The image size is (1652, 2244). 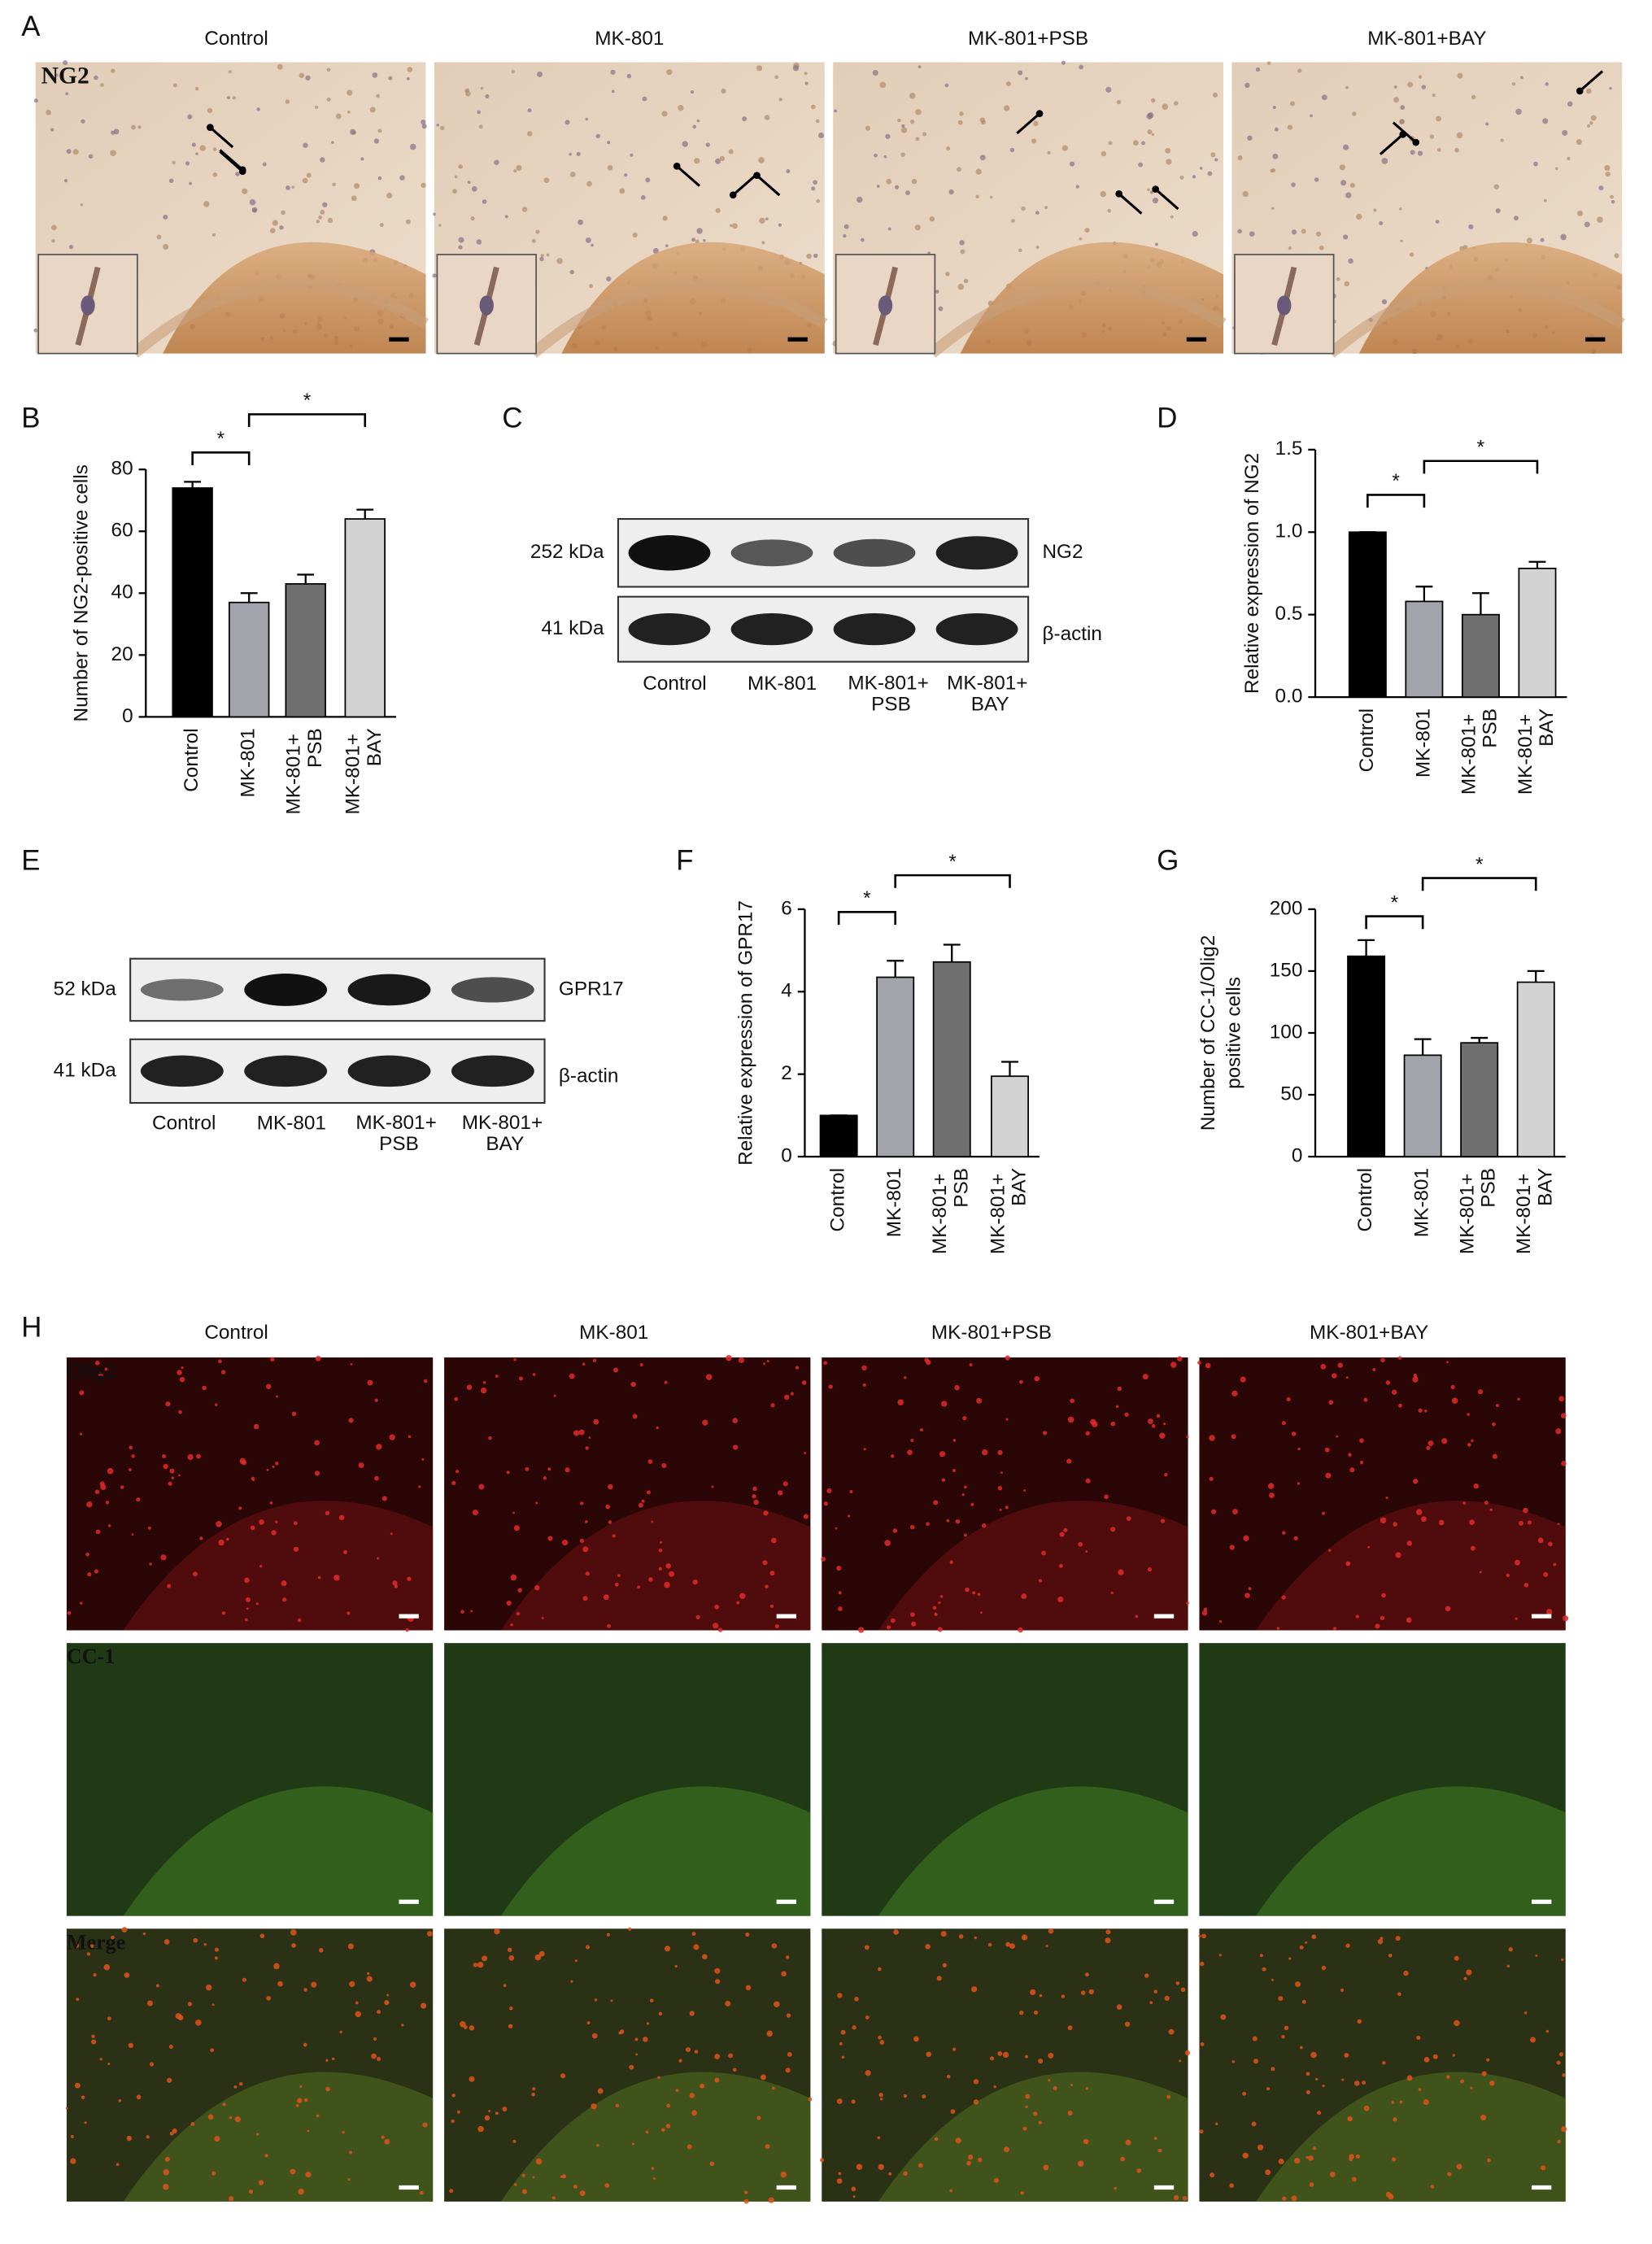 What do you see at coordinates (1365, 1199) in the screenshot?
I see `x-label-group: Control` at bounding box center [1365, 1199].